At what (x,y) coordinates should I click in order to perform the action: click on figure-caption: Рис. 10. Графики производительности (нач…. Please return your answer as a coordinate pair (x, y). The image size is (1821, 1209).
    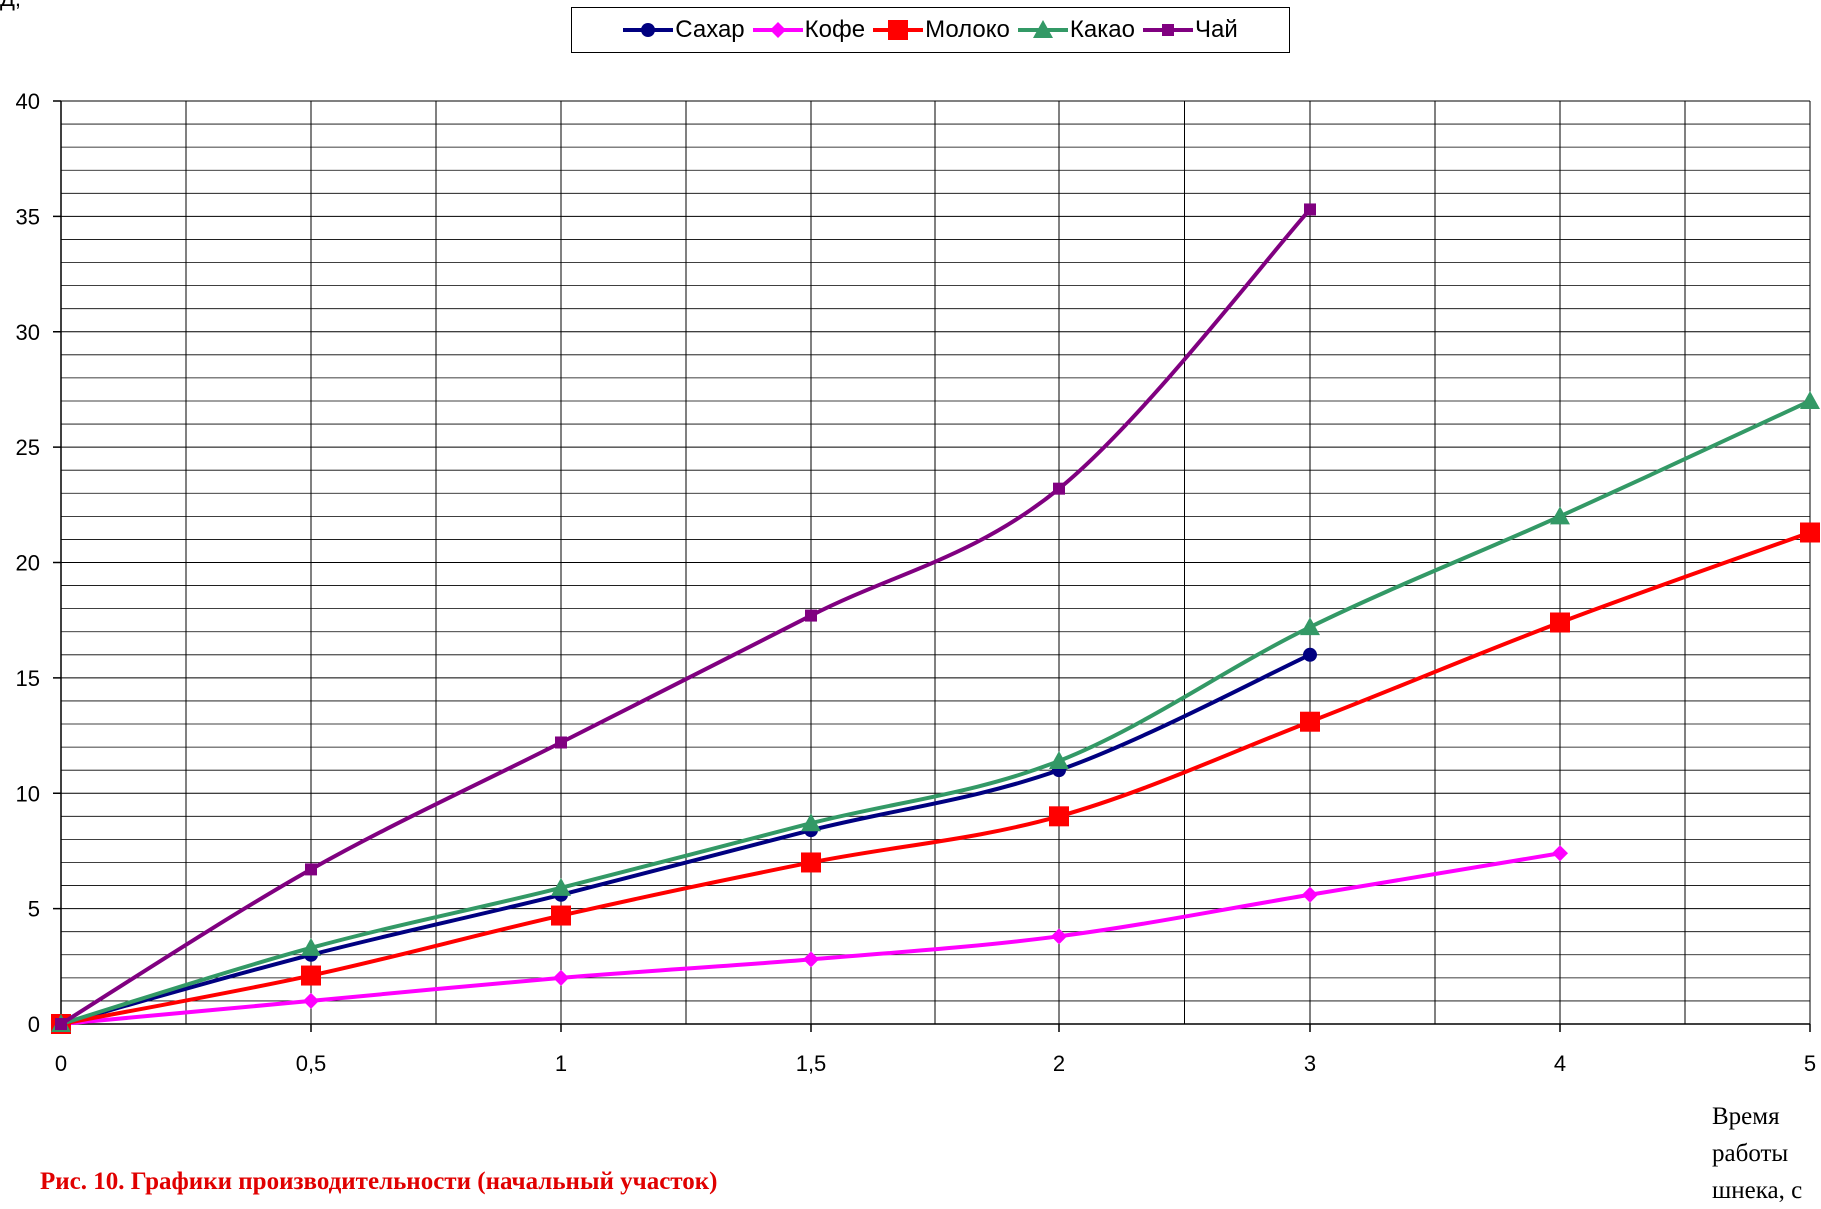
    Looking at the image, I should click on (379, 1181).